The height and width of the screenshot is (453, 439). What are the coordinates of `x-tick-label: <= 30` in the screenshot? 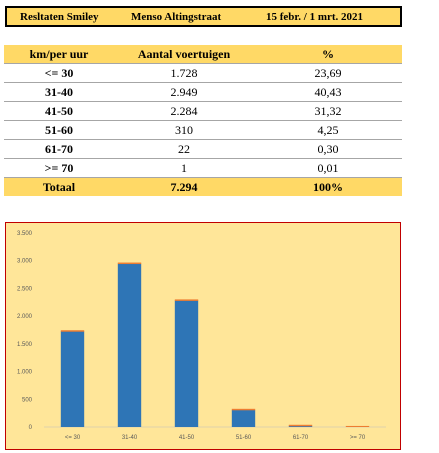 It's located at (73, 438).